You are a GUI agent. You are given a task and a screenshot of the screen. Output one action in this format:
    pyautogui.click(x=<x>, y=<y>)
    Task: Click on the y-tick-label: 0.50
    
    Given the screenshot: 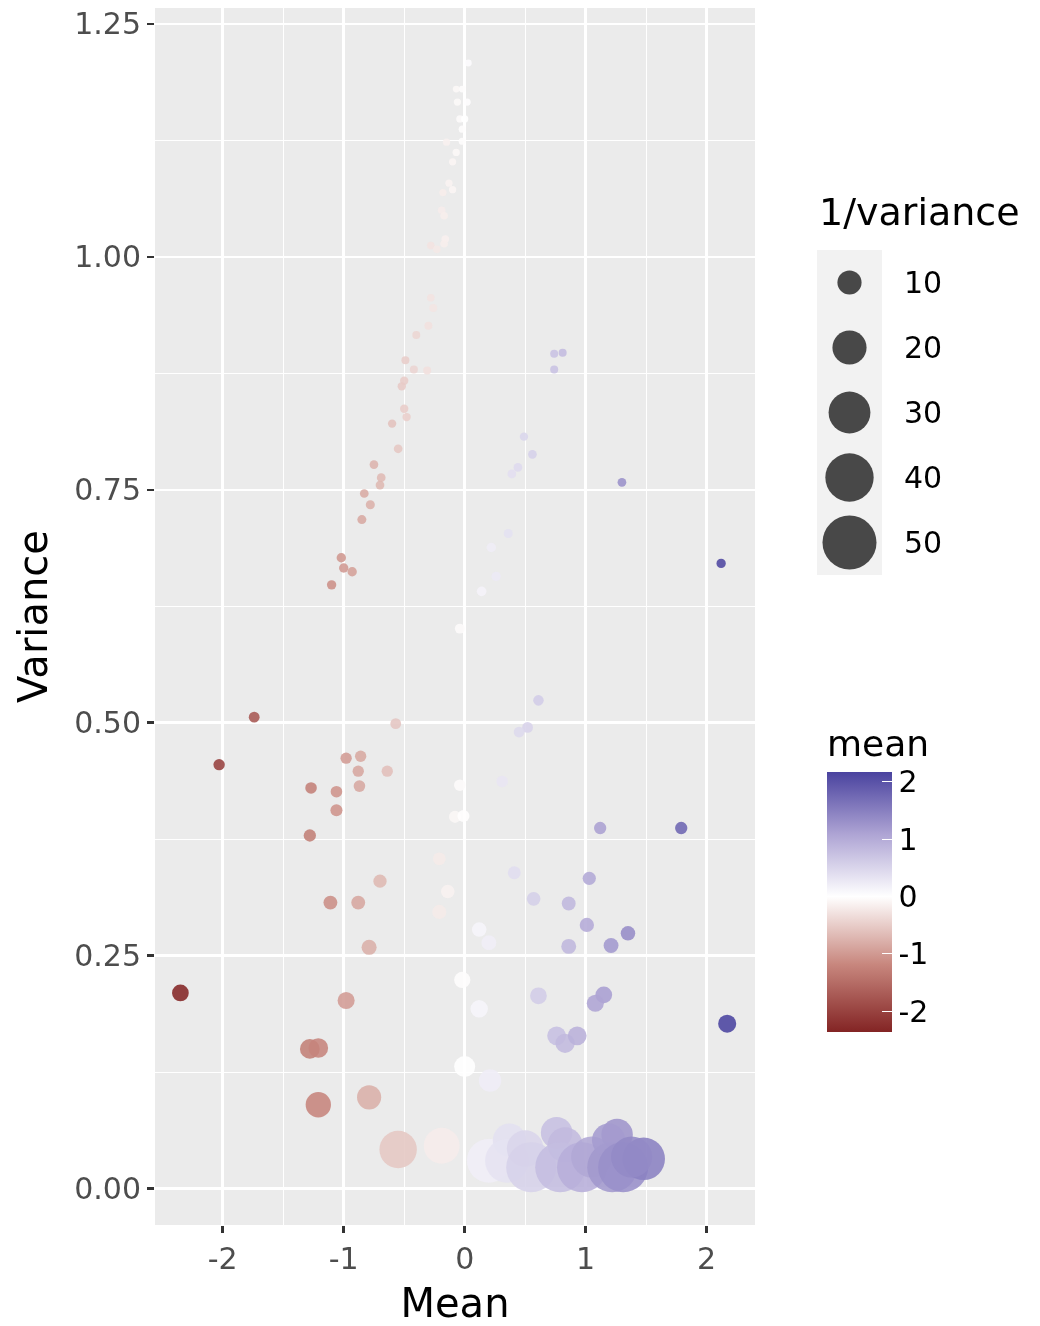 What is the action you would take?
    pyautogui.click(x=107, y=723)
    